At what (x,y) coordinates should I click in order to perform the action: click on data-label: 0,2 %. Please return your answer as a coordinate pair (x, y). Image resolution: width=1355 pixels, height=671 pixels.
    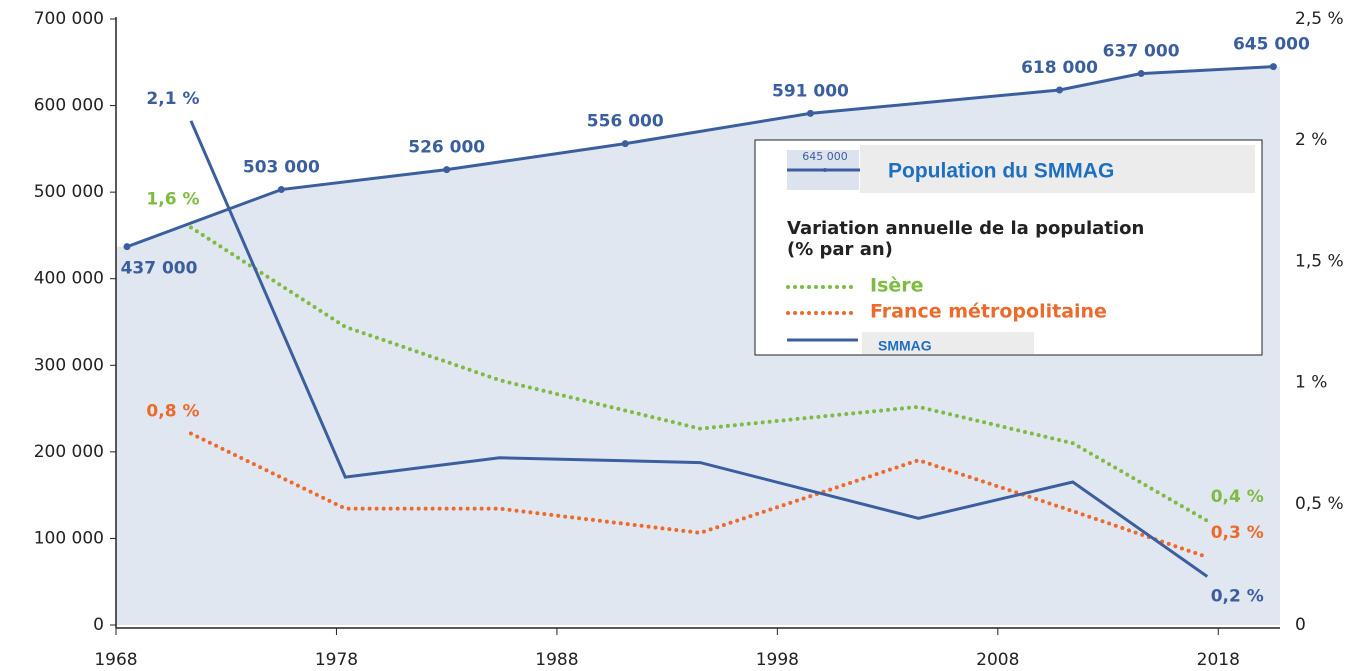
    Looking at the image, I should click on (1237, 597).